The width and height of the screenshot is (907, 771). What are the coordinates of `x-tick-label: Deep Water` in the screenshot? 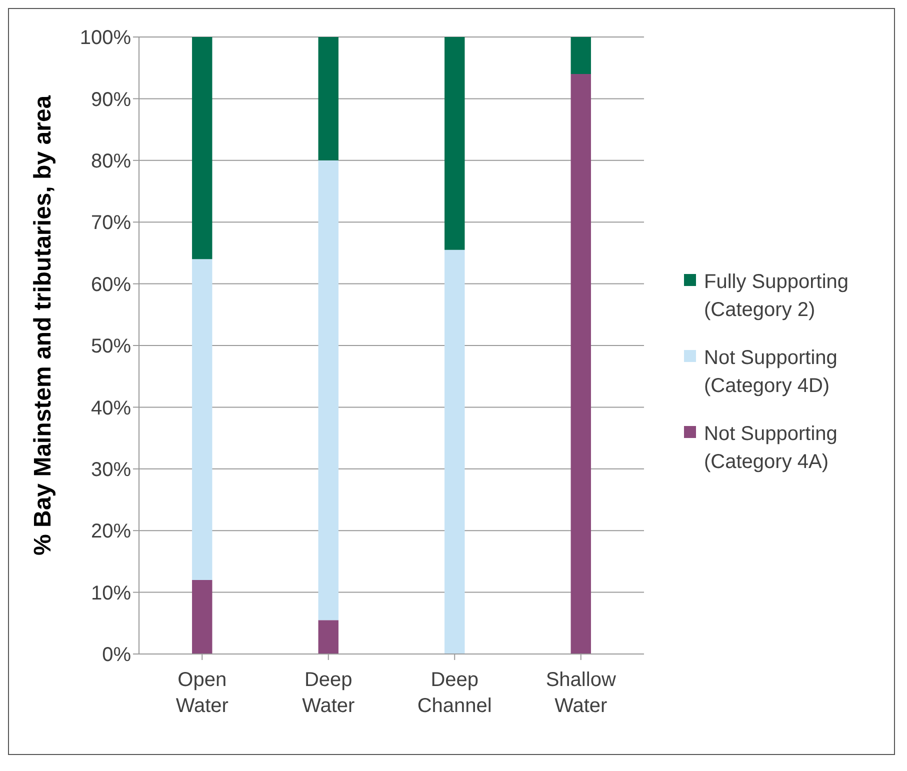 It's located at (329, 693).